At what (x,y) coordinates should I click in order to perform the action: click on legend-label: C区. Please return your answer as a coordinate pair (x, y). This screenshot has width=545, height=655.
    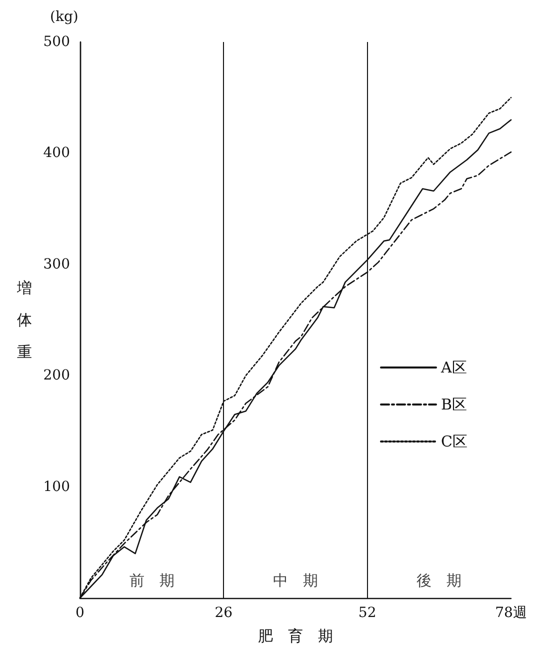
    Looking at the image, I should click on (454, 441).